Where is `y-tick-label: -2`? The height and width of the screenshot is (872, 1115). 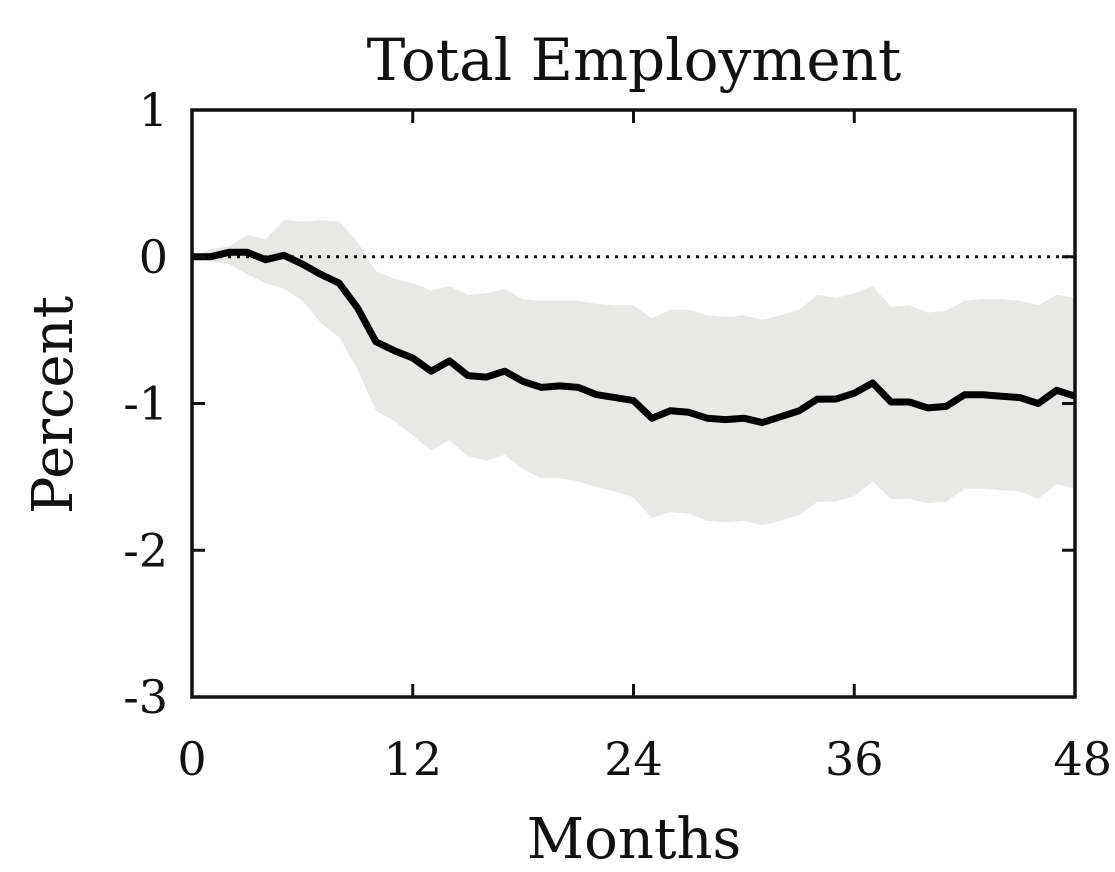 y-tick-label: -2 is located at coordinates (145, 550).